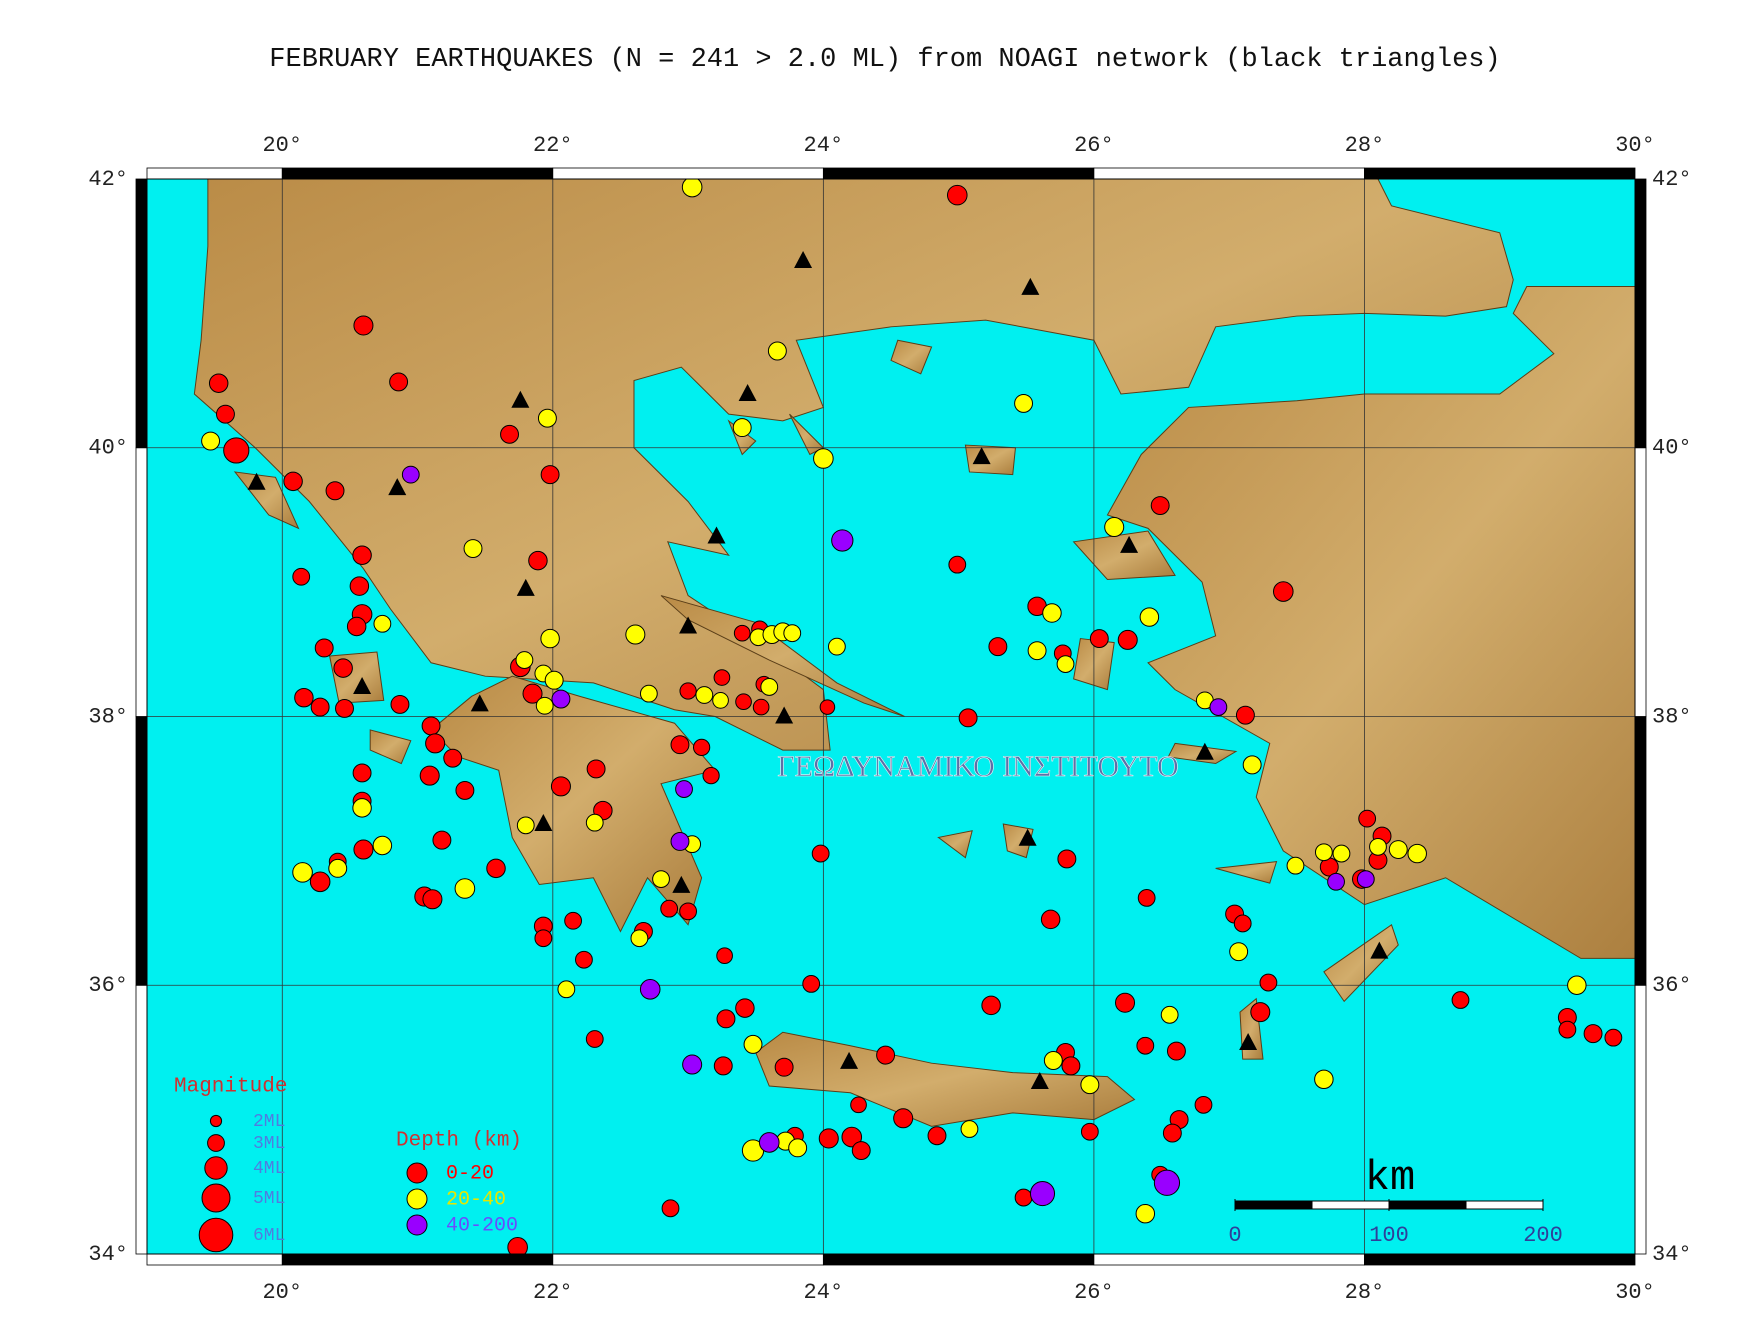  Describe the element at coordinates (108, 985) in the screenshot. I see `y-tick-label: 36°` at that location.